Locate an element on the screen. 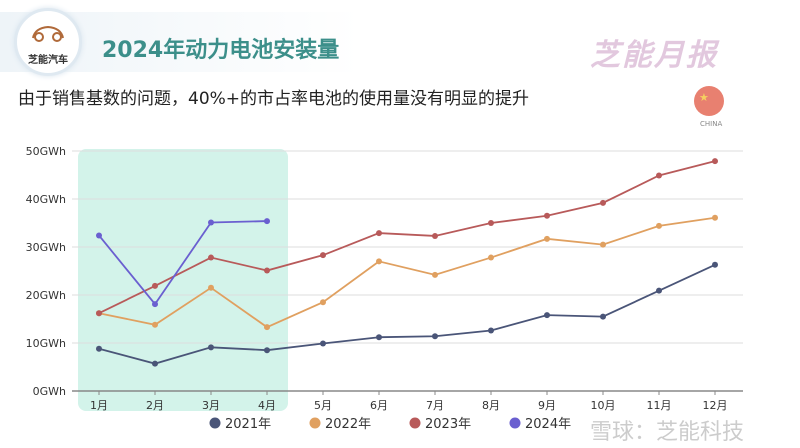 Image resolution: width=800 pixels, height=448 pixels. x-tick-label: 4月 is located at coordinates (267, 405).